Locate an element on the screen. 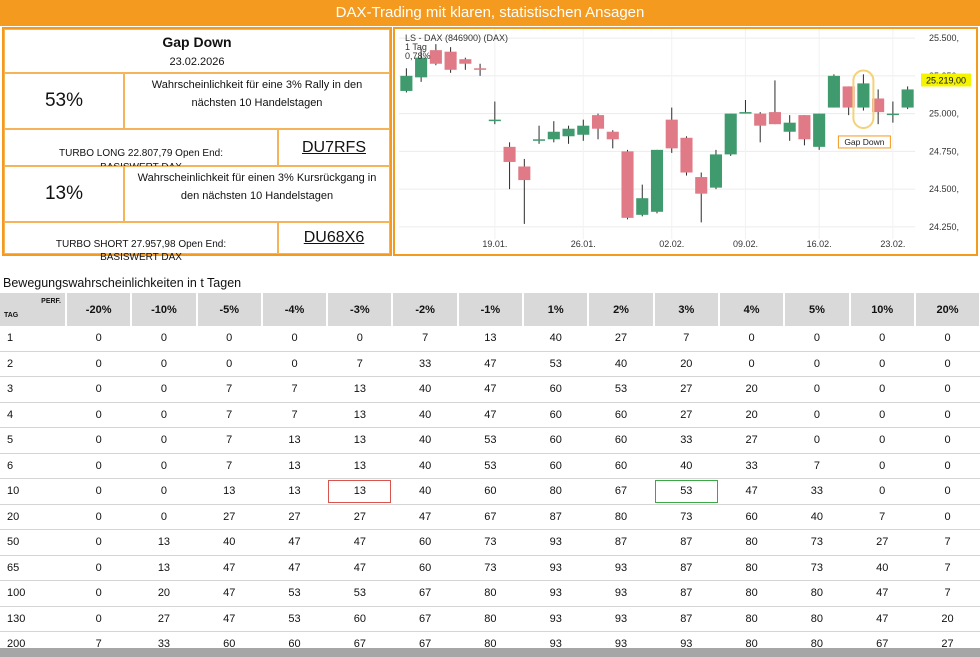  last-price-label: 25.219,00 is located at coordinates (946, 81).